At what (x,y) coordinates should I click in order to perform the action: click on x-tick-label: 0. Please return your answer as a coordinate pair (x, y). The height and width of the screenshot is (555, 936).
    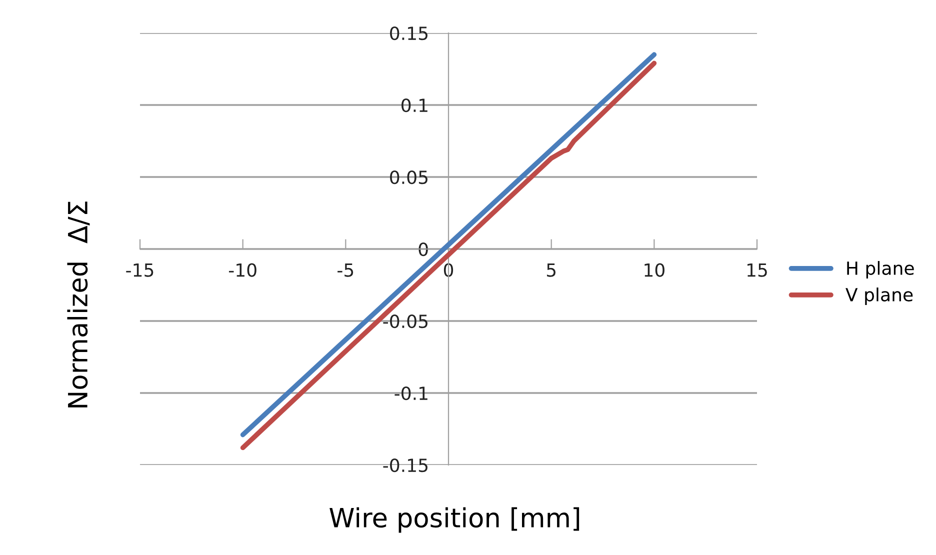
    Looking at the image, I should click on (449, 270).